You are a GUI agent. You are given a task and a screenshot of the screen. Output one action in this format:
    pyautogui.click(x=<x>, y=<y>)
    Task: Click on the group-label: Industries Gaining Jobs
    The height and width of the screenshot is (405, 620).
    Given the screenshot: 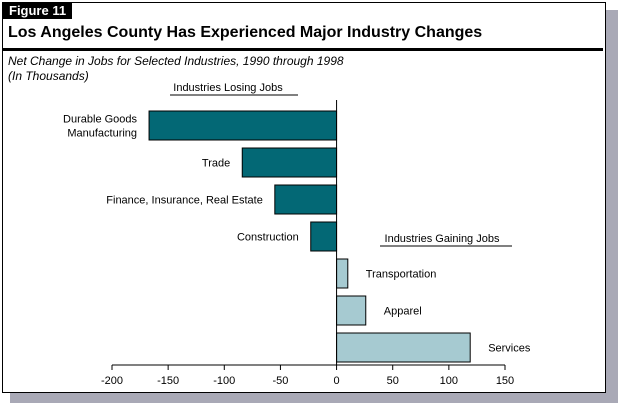 What is the action you would take?
    pyautogui.click(x=442, y=239)
    